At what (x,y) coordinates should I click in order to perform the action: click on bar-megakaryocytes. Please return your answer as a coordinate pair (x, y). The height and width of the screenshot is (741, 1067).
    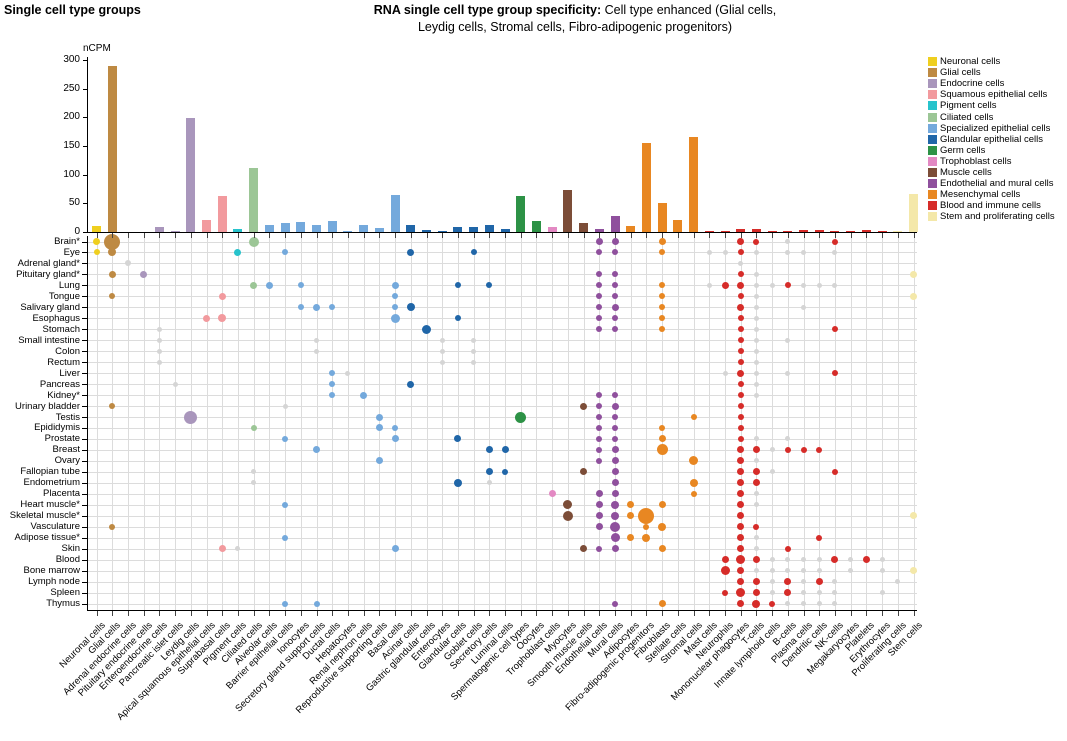
    Looking at the image, I should click on (851, 231).